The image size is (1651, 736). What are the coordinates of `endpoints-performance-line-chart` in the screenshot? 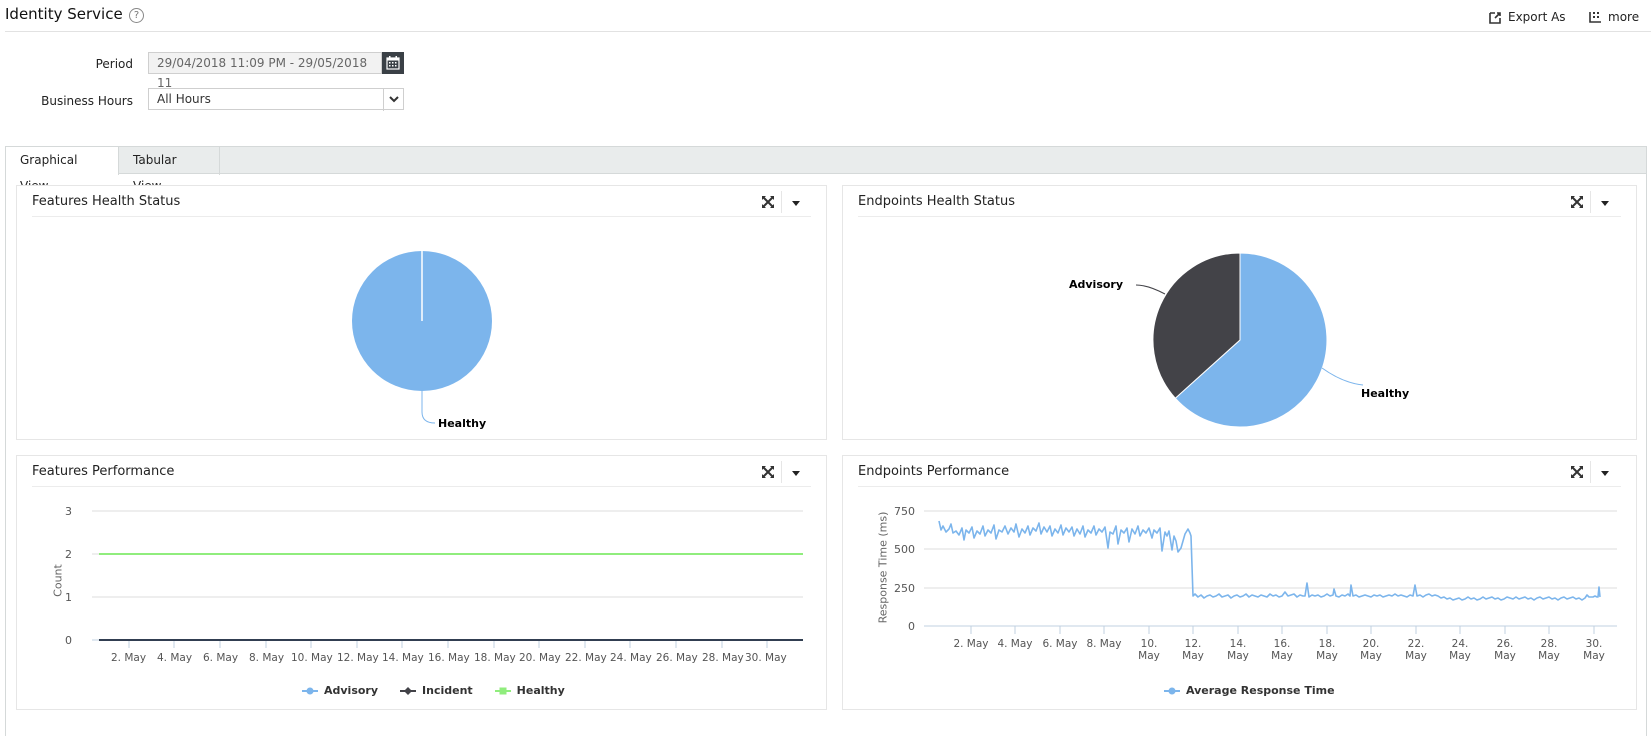 It's located at (1270, 572).